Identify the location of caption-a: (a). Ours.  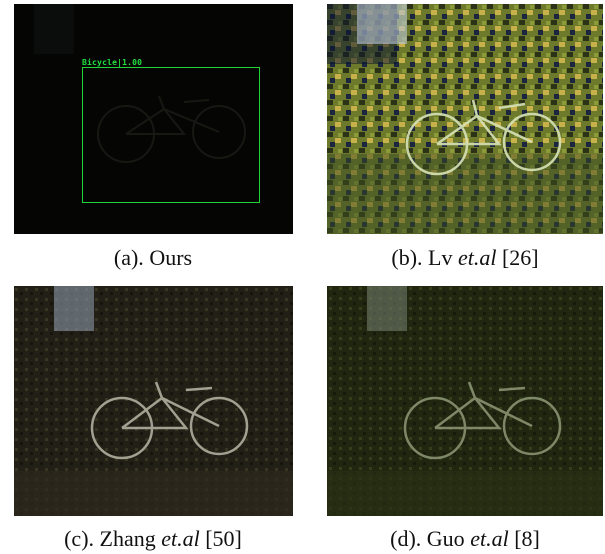
(153, 258).